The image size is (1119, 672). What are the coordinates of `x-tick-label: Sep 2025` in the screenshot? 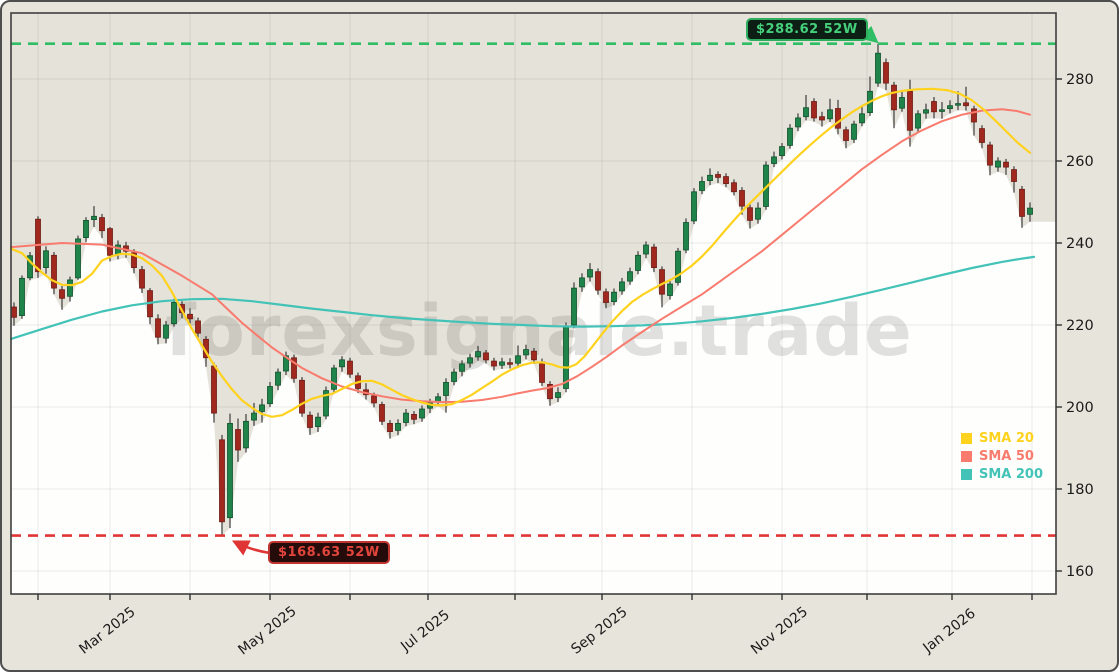 It's located at (599, 631).